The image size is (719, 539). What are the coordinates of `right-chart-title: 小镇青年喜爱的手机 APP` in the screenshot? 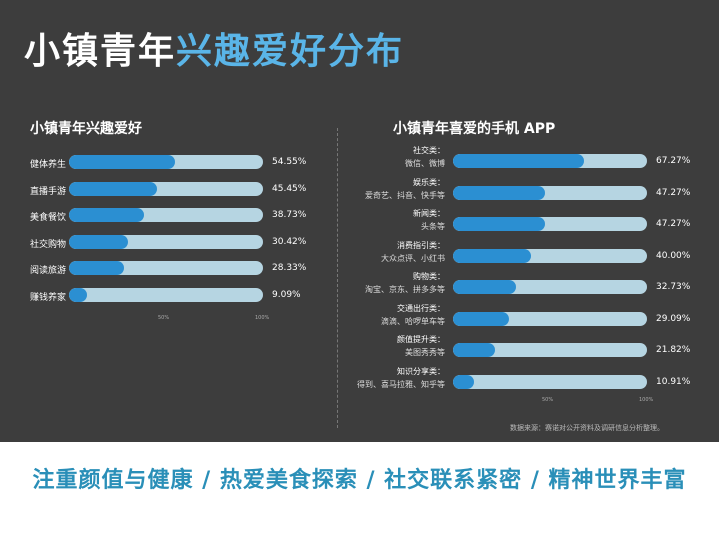 It's located at (474, 129).